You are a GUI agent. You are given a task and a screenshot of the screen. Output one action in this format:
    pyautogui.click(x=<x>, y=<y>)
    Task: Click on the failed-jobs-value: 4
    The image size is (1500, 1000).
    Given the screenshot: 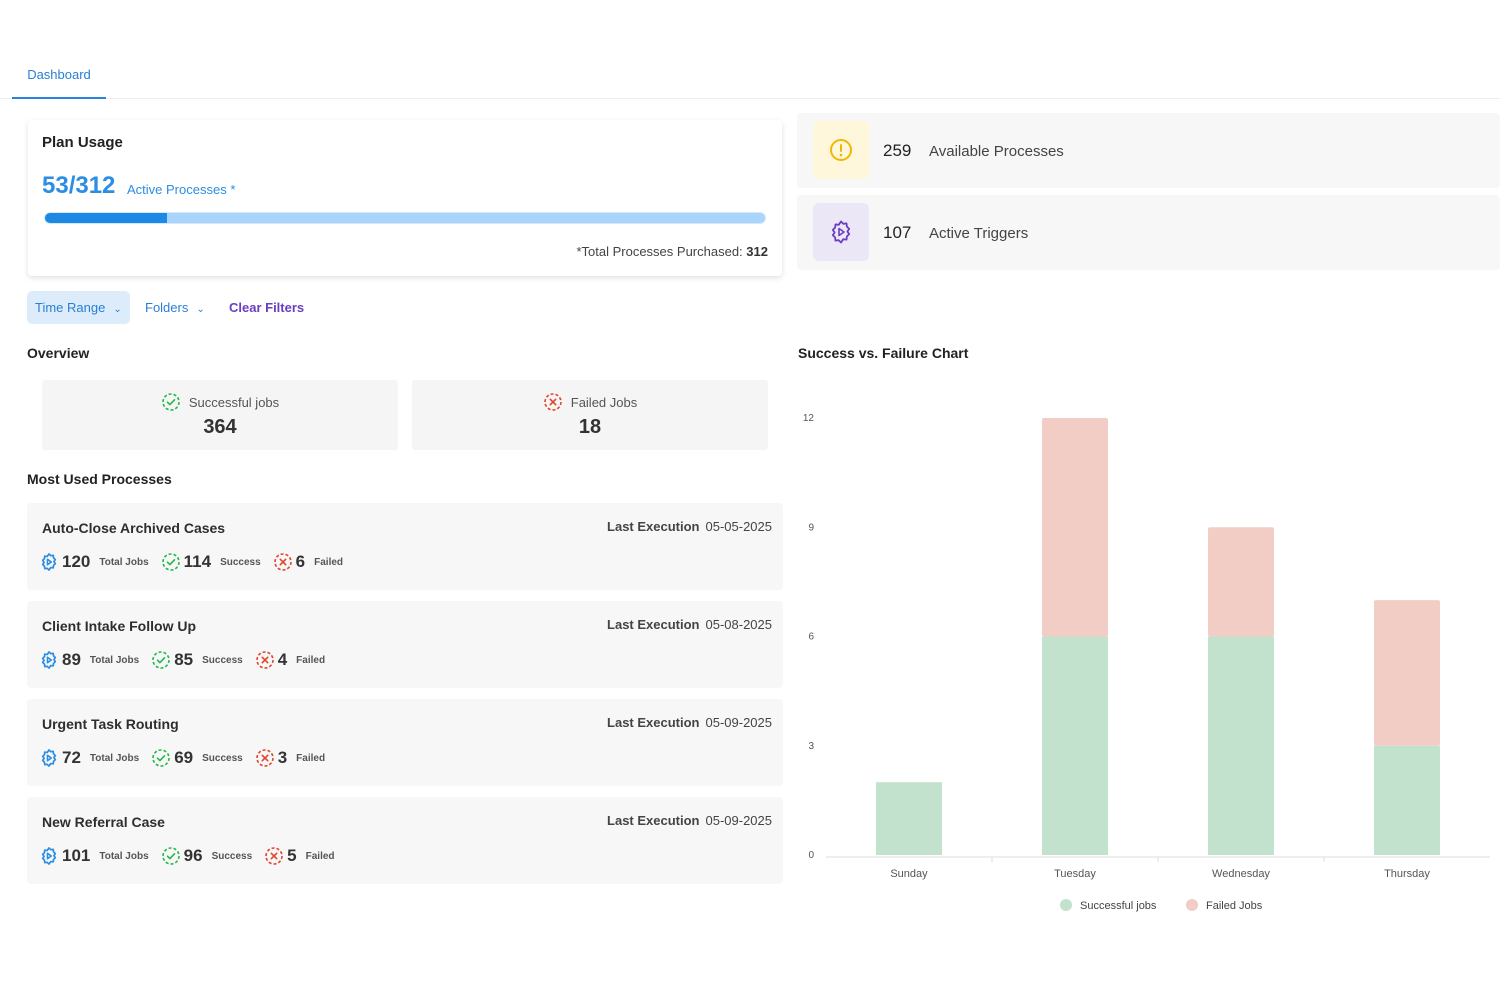 What is the action you would take?
    pyautogui.click(x=282, y=659)
    